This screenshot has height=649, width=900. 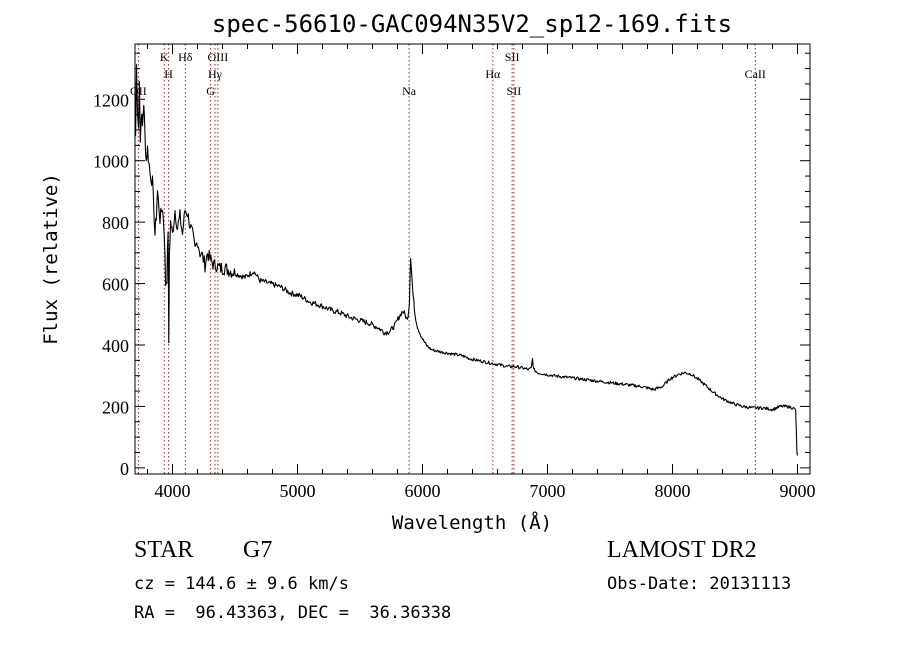 What do you see at coordinates (298, 491) in the screenshot?
I see `x-tick-label: 5000` at bounding box center [298, 491].